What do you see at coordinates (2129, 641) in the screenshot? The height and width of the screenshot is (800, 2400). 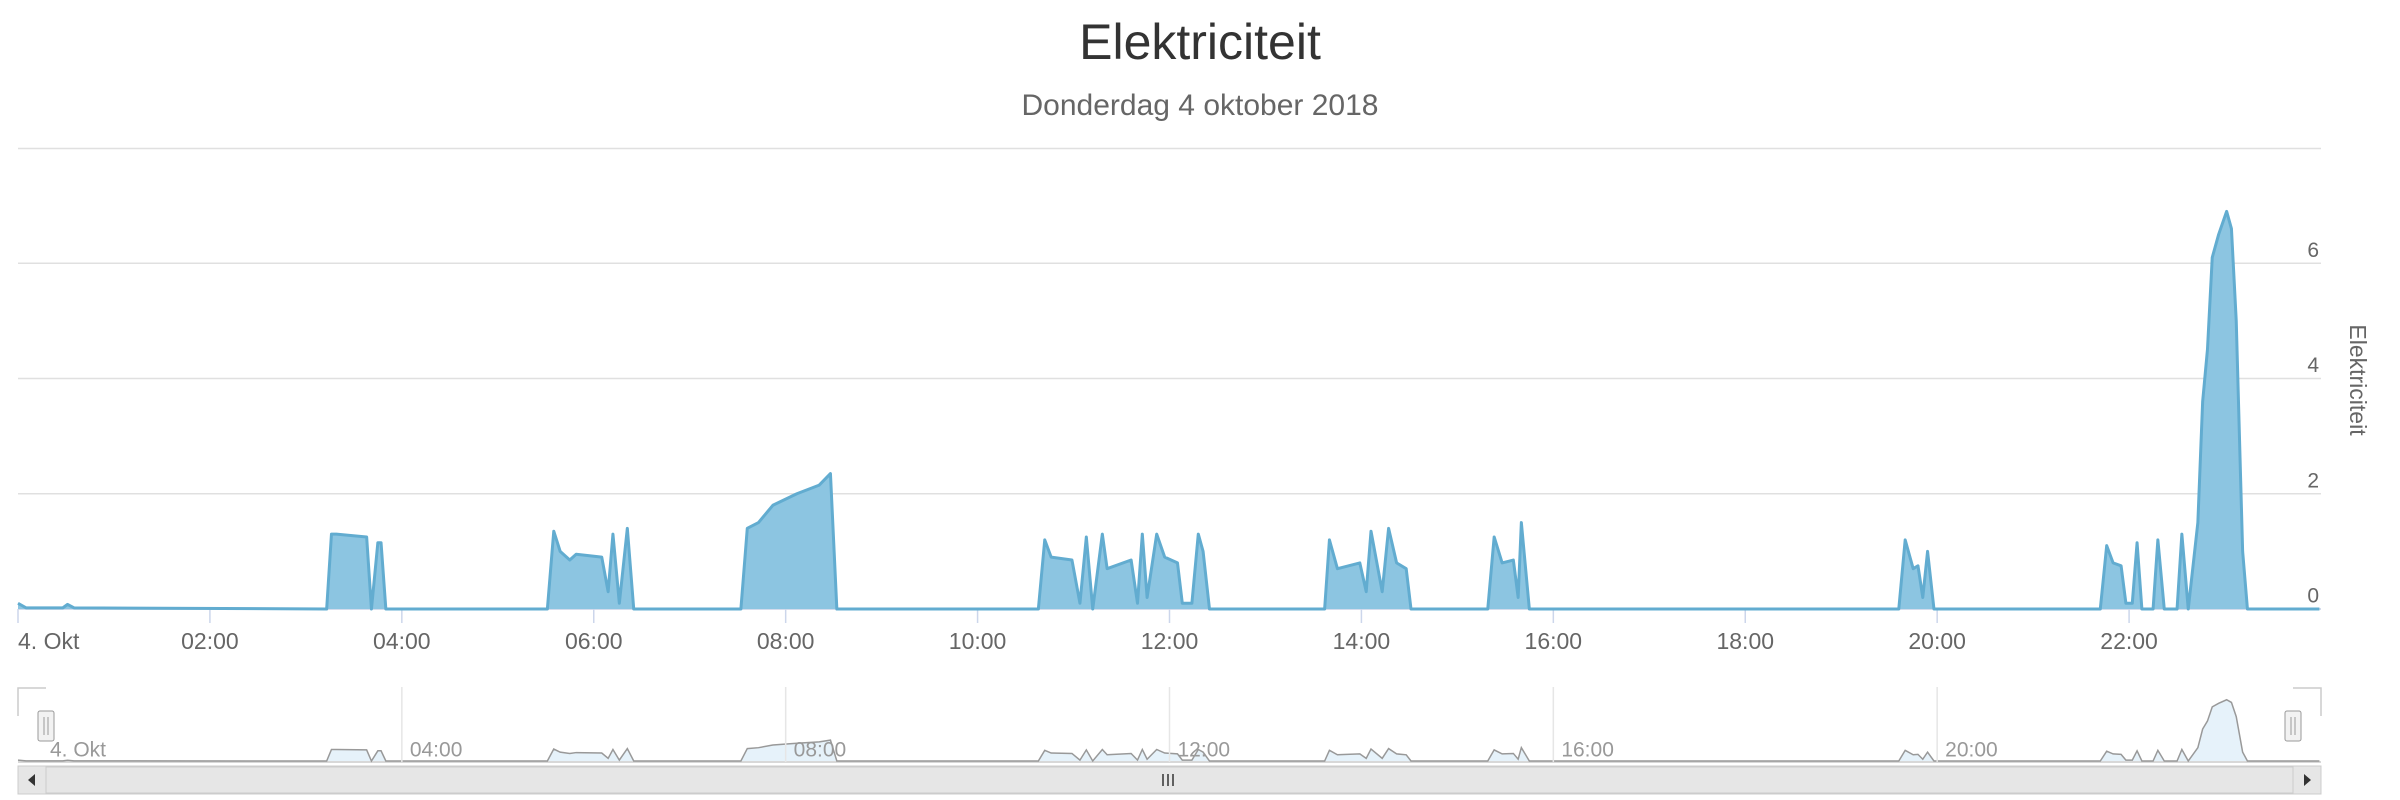 I see `x-tick-label: 22:00` at bounding box center [2129, 641].